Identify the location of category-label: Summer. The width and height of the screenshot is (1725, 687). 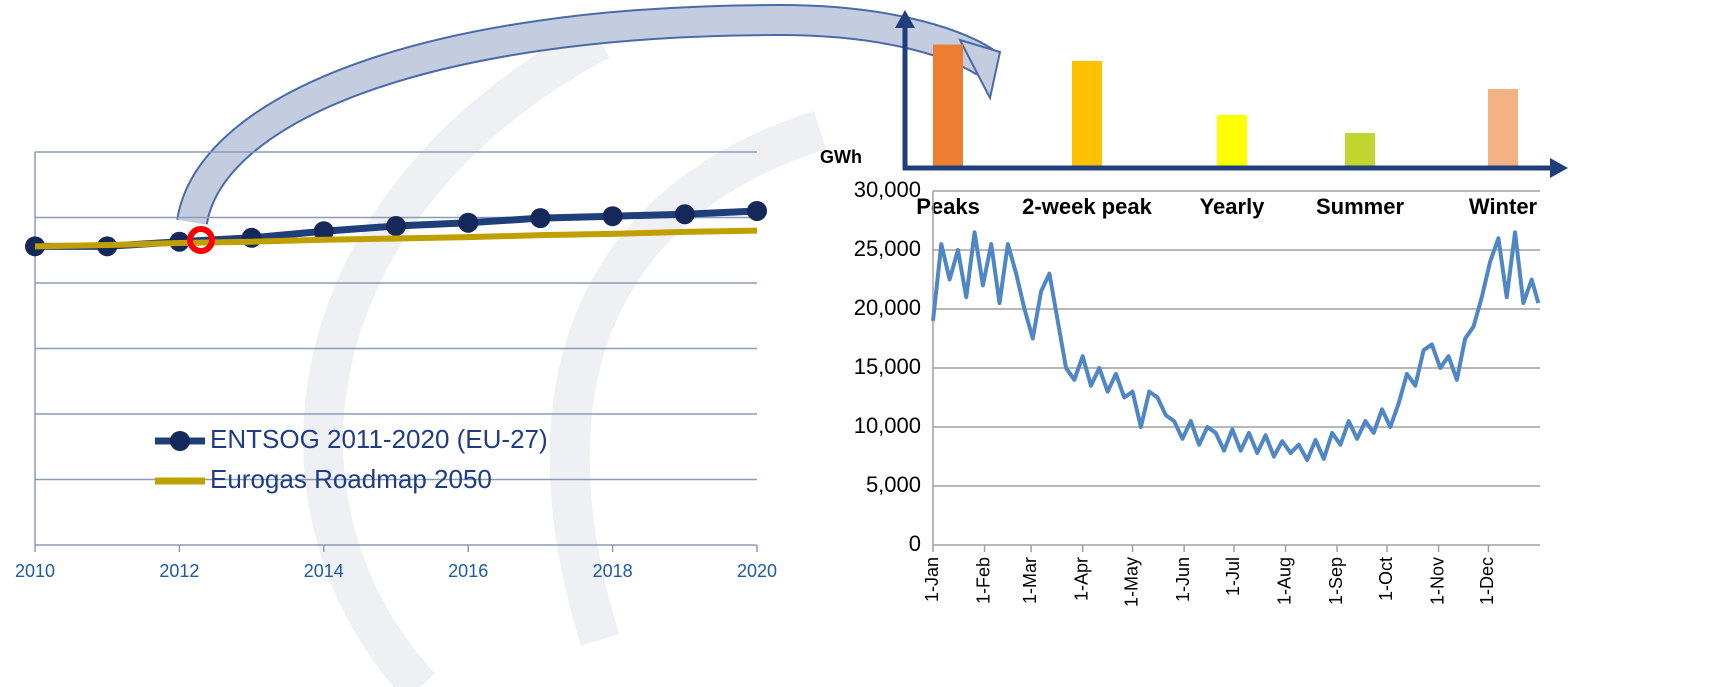
(1360, 206).